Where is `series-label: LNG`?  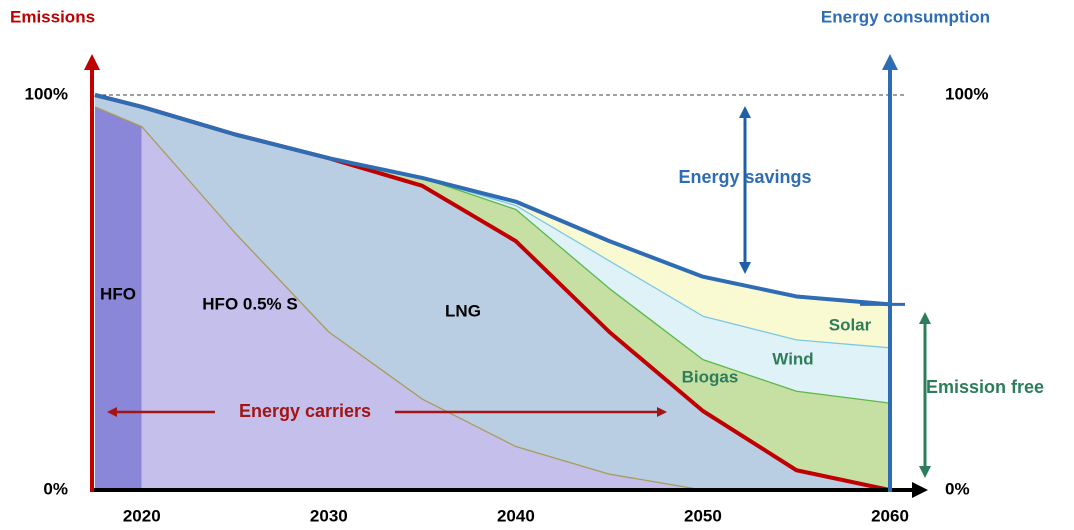 series-label: LNG is located at coordinates (463, 310).